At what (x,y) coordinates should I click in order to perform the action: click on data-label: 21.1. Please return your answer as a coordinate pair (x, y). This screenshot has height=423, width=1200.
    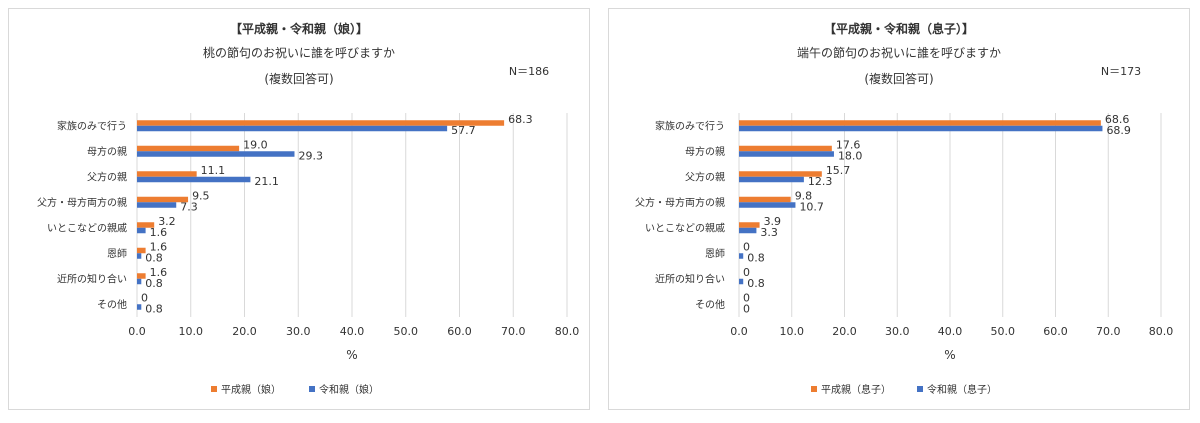
    Looking at the image, I should click on (266, 181).